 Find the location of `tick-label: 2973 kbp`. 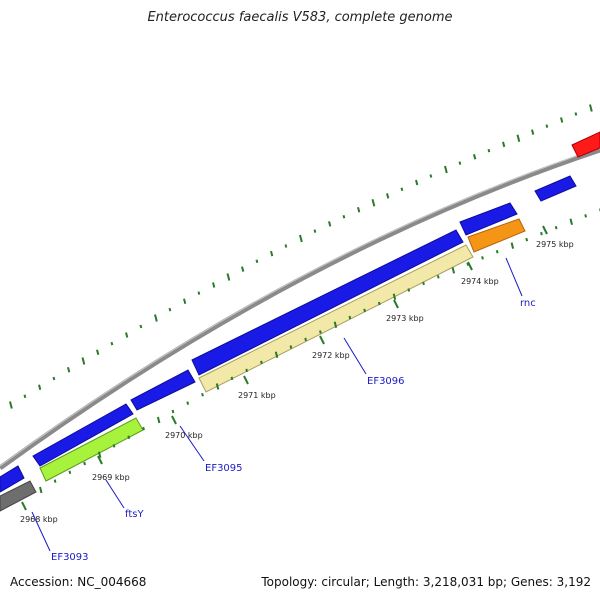

tick-label: 2973 kbp is located at coordinates (405, 318).